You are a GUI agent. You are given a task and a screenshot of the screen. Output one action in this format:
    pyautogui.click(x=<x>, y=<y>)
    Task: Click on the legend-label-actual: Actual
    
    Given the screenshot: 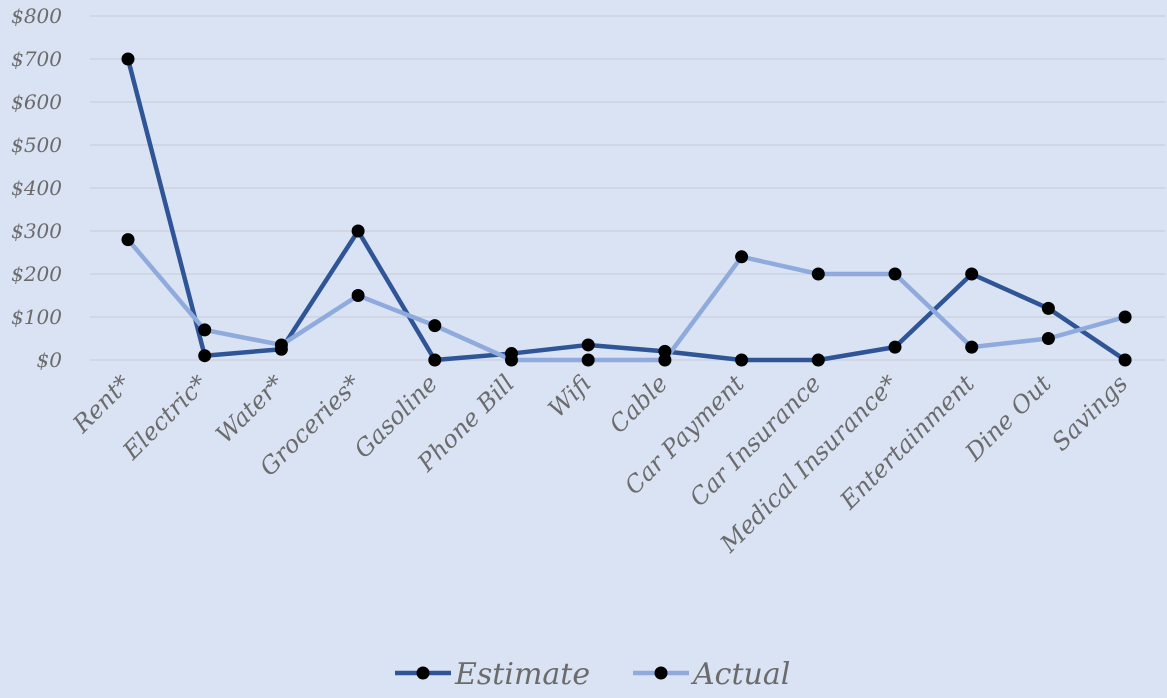 What is the action you would take?
    pyautogui.click(x=740, y=674)
    